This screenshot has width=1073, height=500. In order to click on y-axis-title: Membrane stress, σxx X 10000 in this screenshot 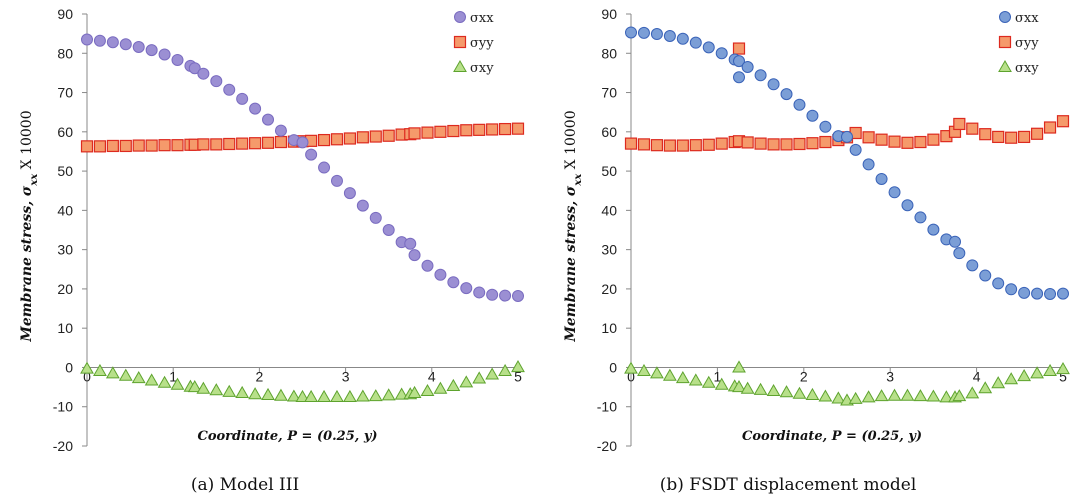, I will do `click(573, 226)`.